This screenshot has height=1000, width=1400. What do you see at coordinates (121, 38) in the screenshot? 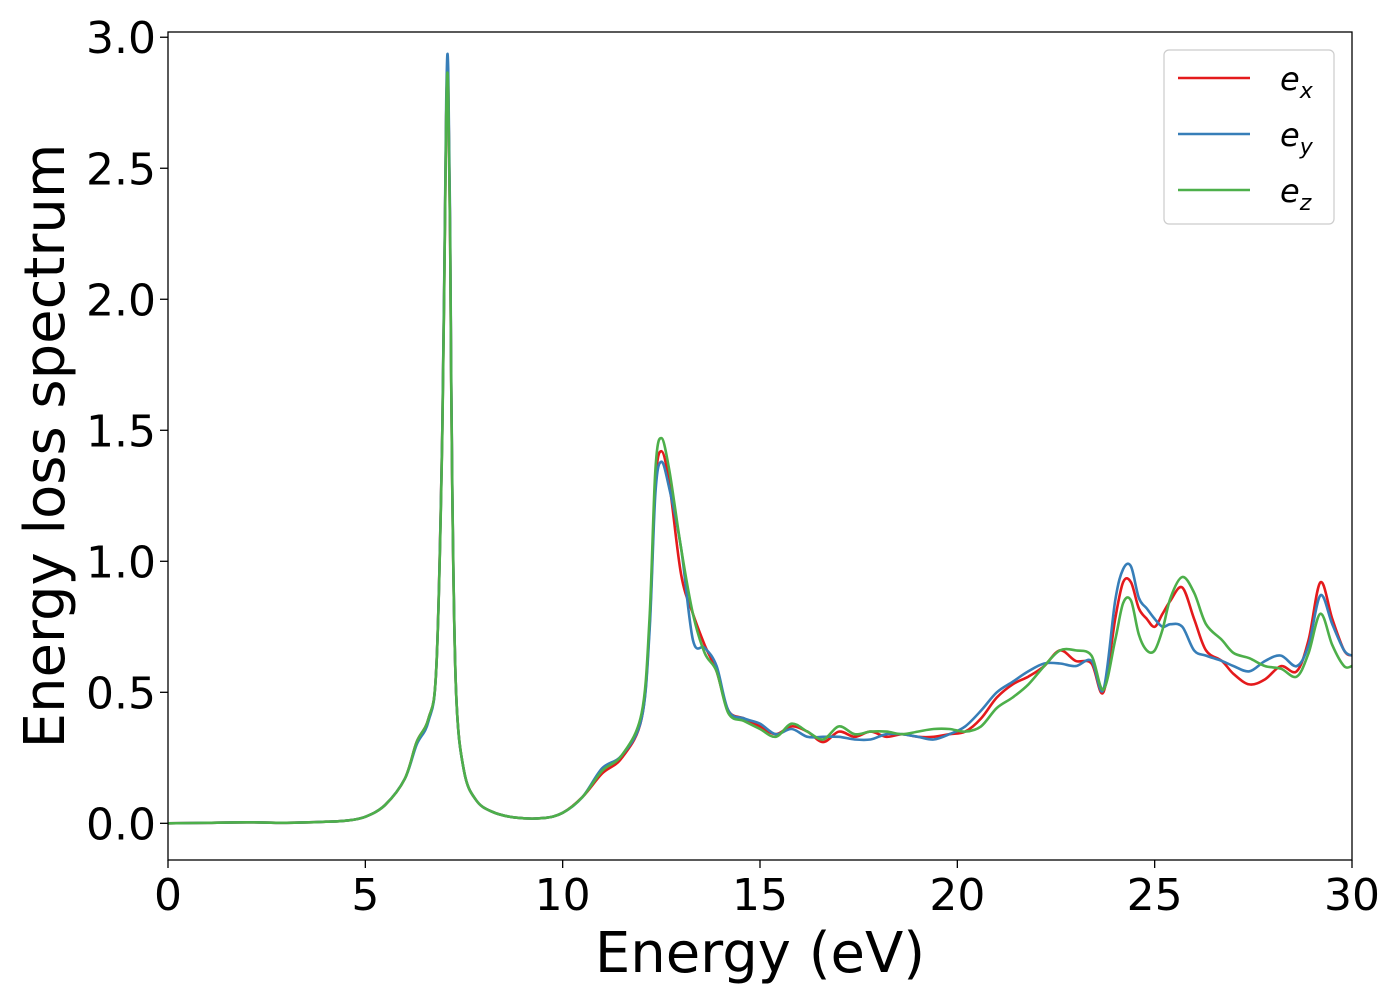
I see `y-tick-label: 3.0` at bounding box center [121, 38].